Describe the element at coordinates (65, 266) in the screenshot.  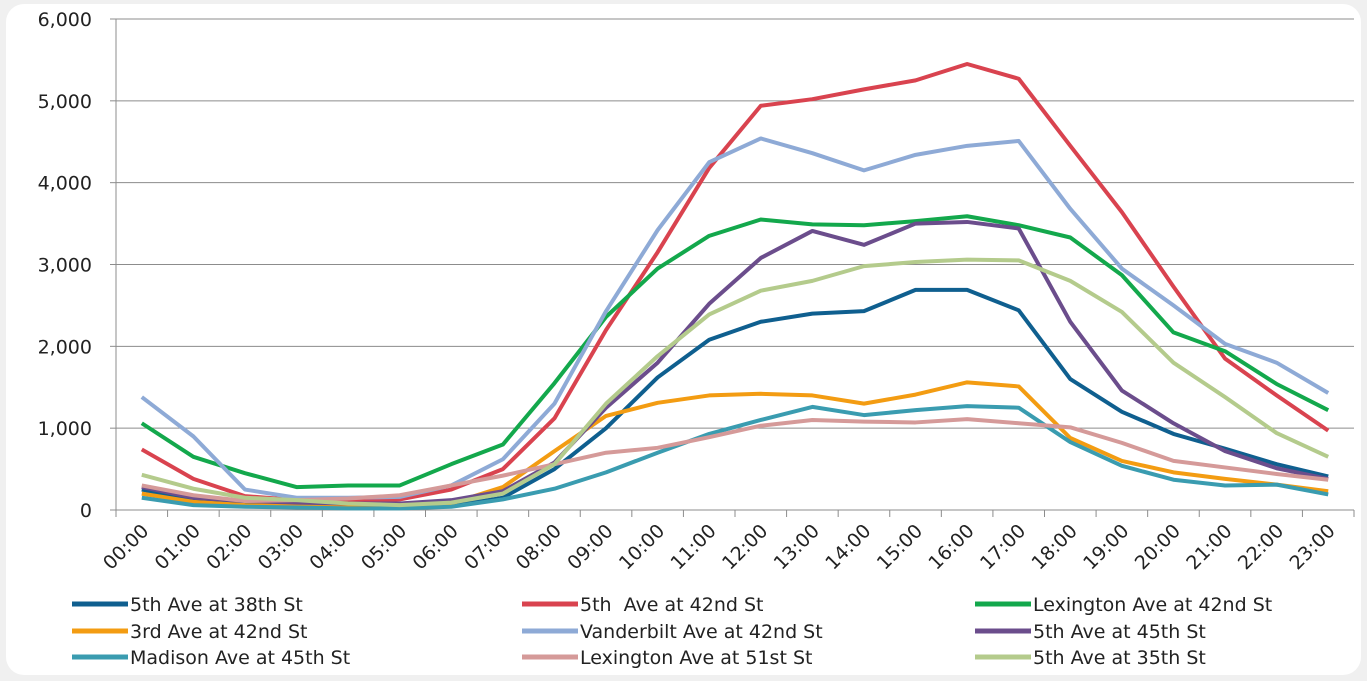
I see `y-tick-label: 3,000` at that location.